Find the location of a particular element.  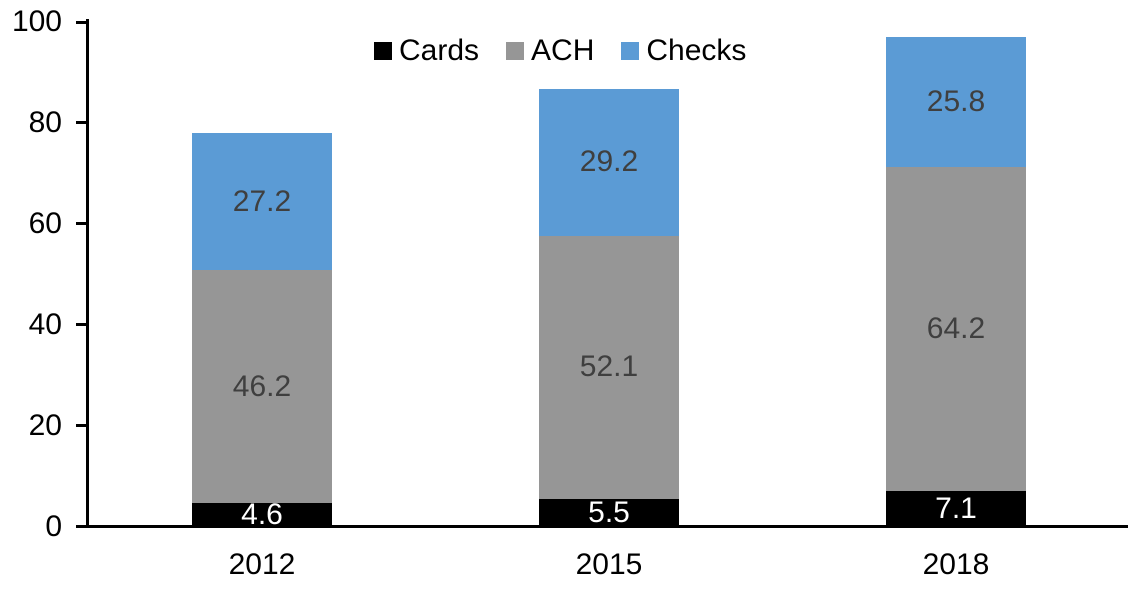

y-tick-label-0: 0 is located at coordinates (53, 526).